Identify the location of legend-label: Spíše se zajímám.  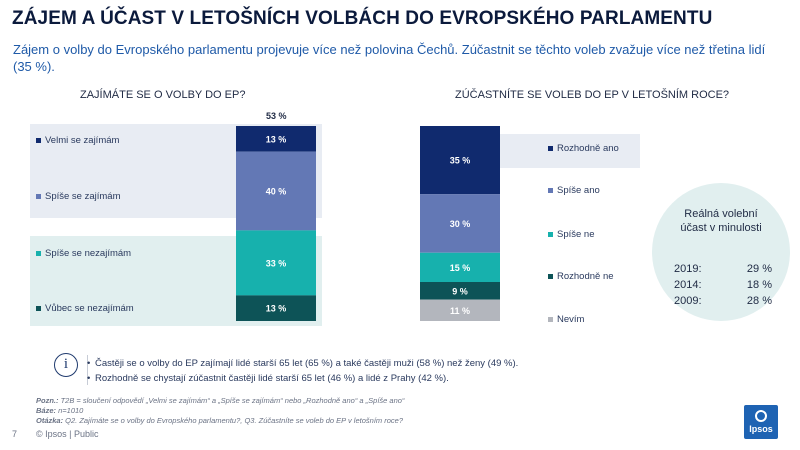
(83, 196).